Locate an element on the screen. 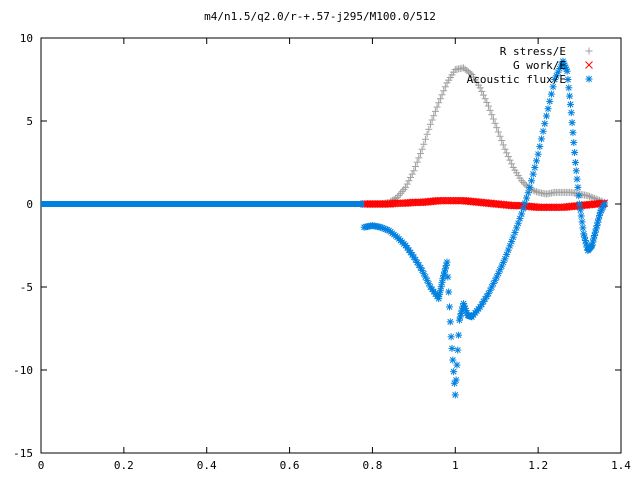 This screenshot has width=640, height=484. y-tick-label: -5 is located at coordinates (26, 287).